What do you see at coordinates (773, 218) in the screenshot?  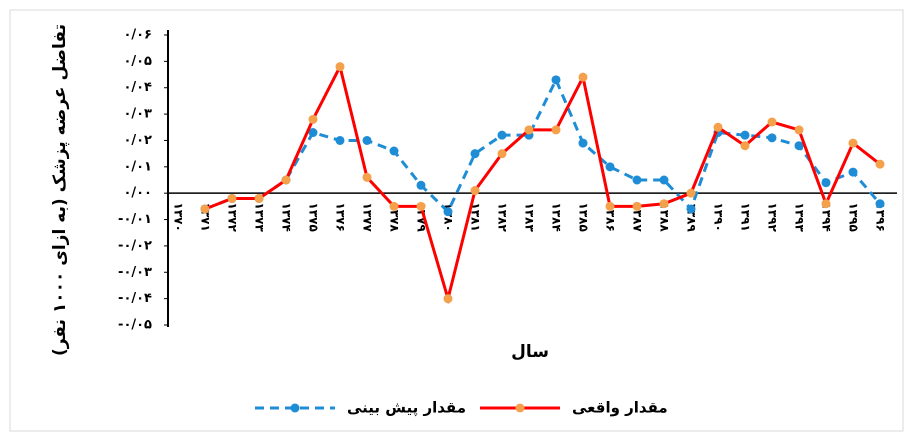 I see `x-tick-label: ۱۳۹۲` at bounding box center [773, 218].